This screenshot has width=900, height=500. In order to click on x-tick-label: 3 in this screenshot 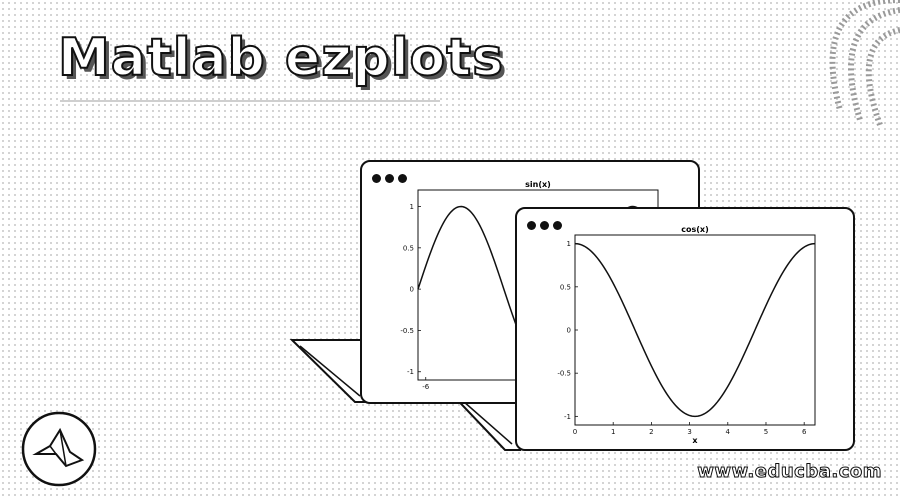, I will do `click(689, 432)`.